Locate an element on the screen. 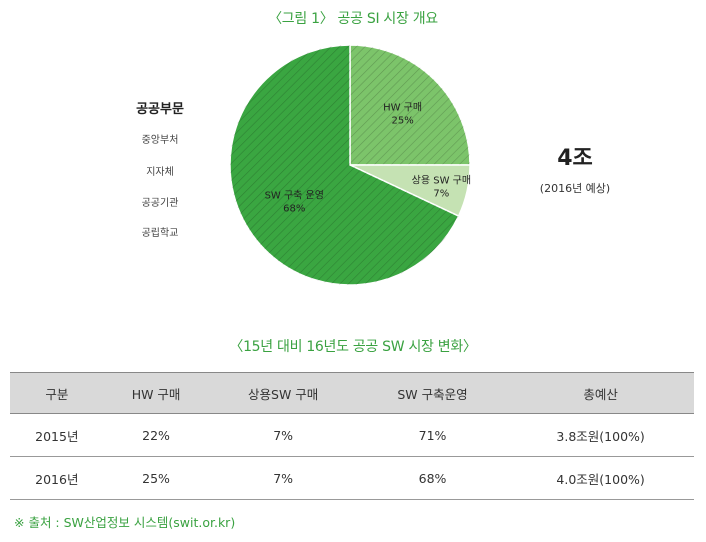 This screenshot has height=542, width=706. header-category: 구분 is located at coordinates (57, 393).